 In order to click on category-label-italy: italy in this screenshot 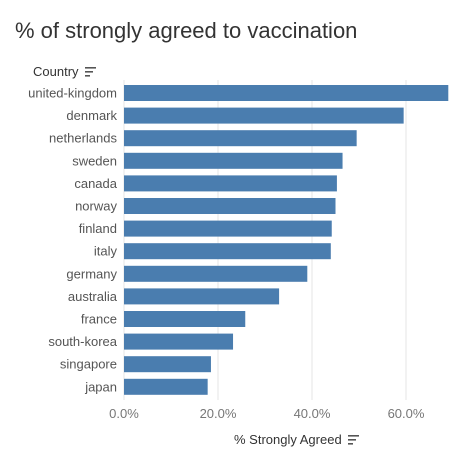, I will do `click(106, 251)`.